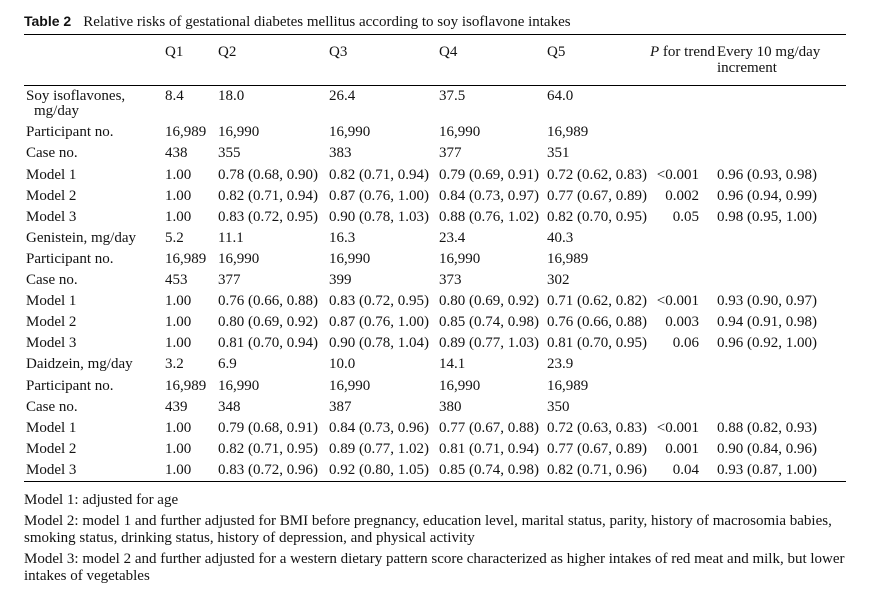 The width and height of the screenshot is (877, 615). Describe the element at coordinates (340, 406) in the screenshot. I see `cell: 387` at that location.